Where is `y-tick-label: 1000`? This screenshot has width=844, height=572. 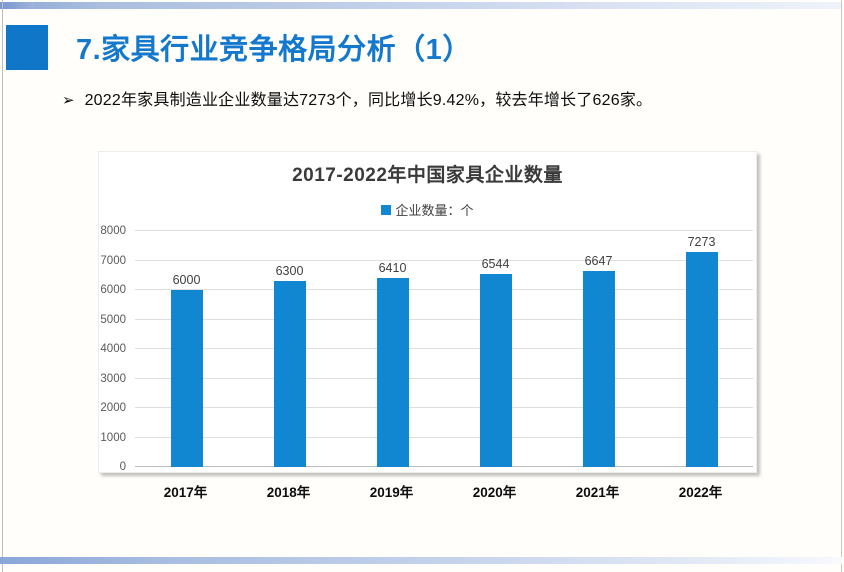
y-tick-label: 1000 is located at coordinates (113, 437).